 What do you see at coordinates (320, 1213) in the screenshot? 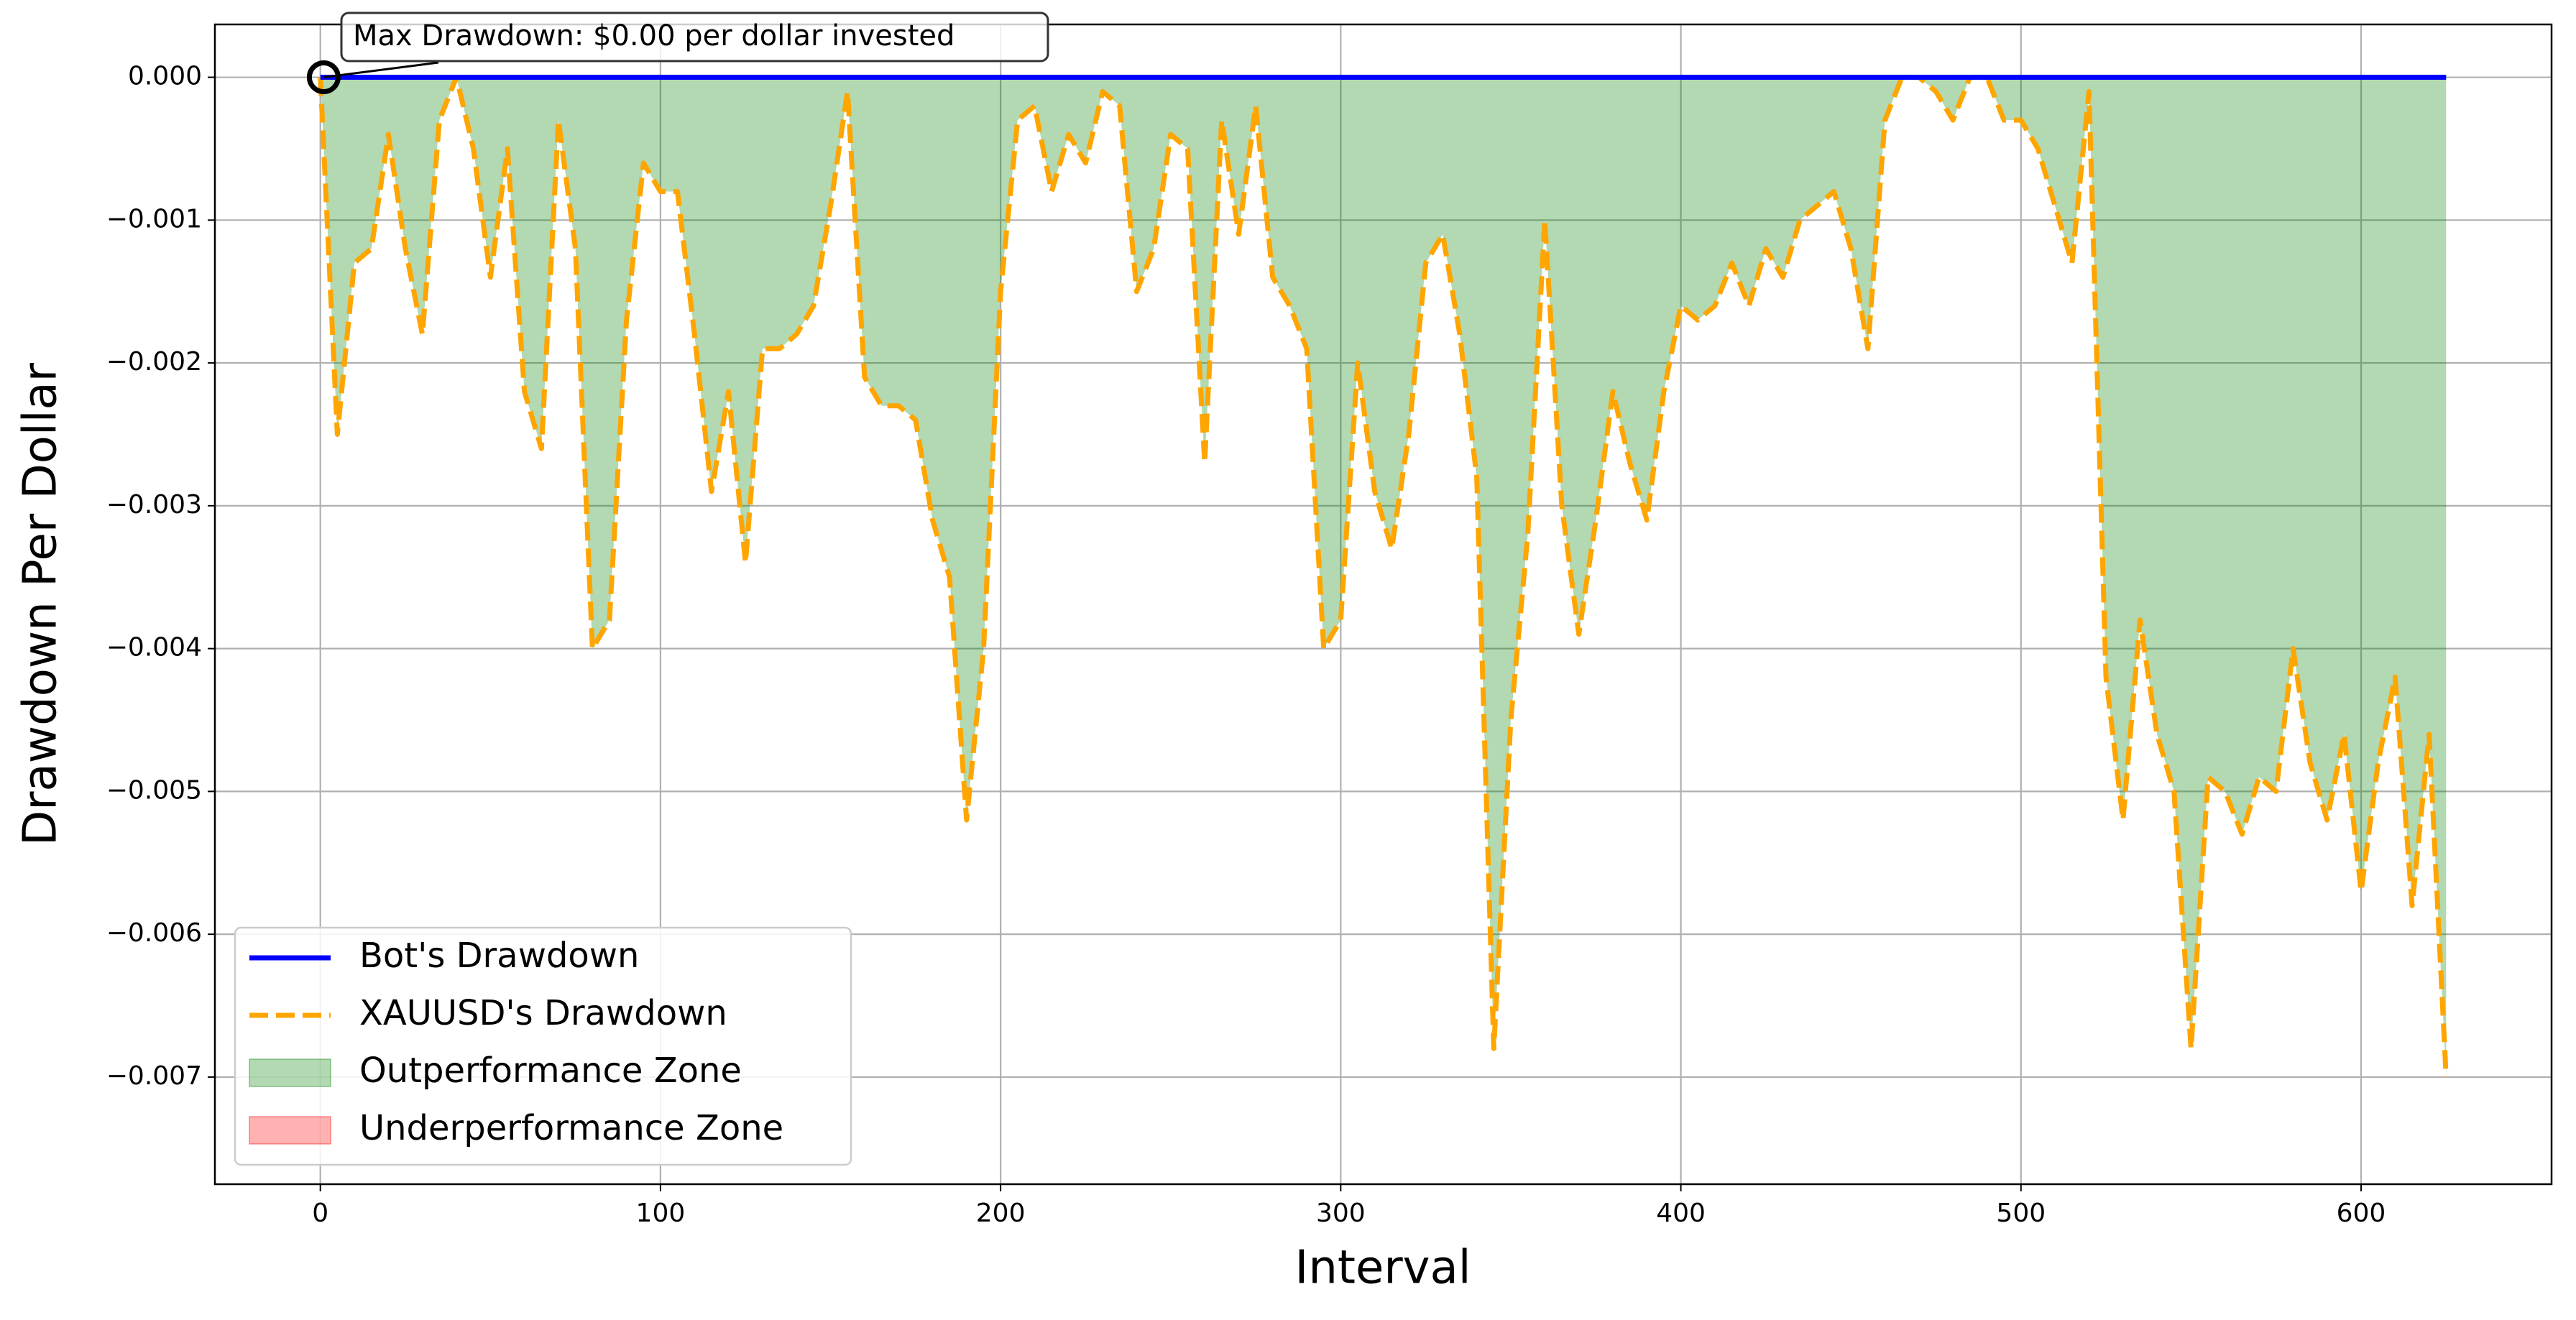
I see `x-tick-label: 0` at bounding box center [320, 1213].